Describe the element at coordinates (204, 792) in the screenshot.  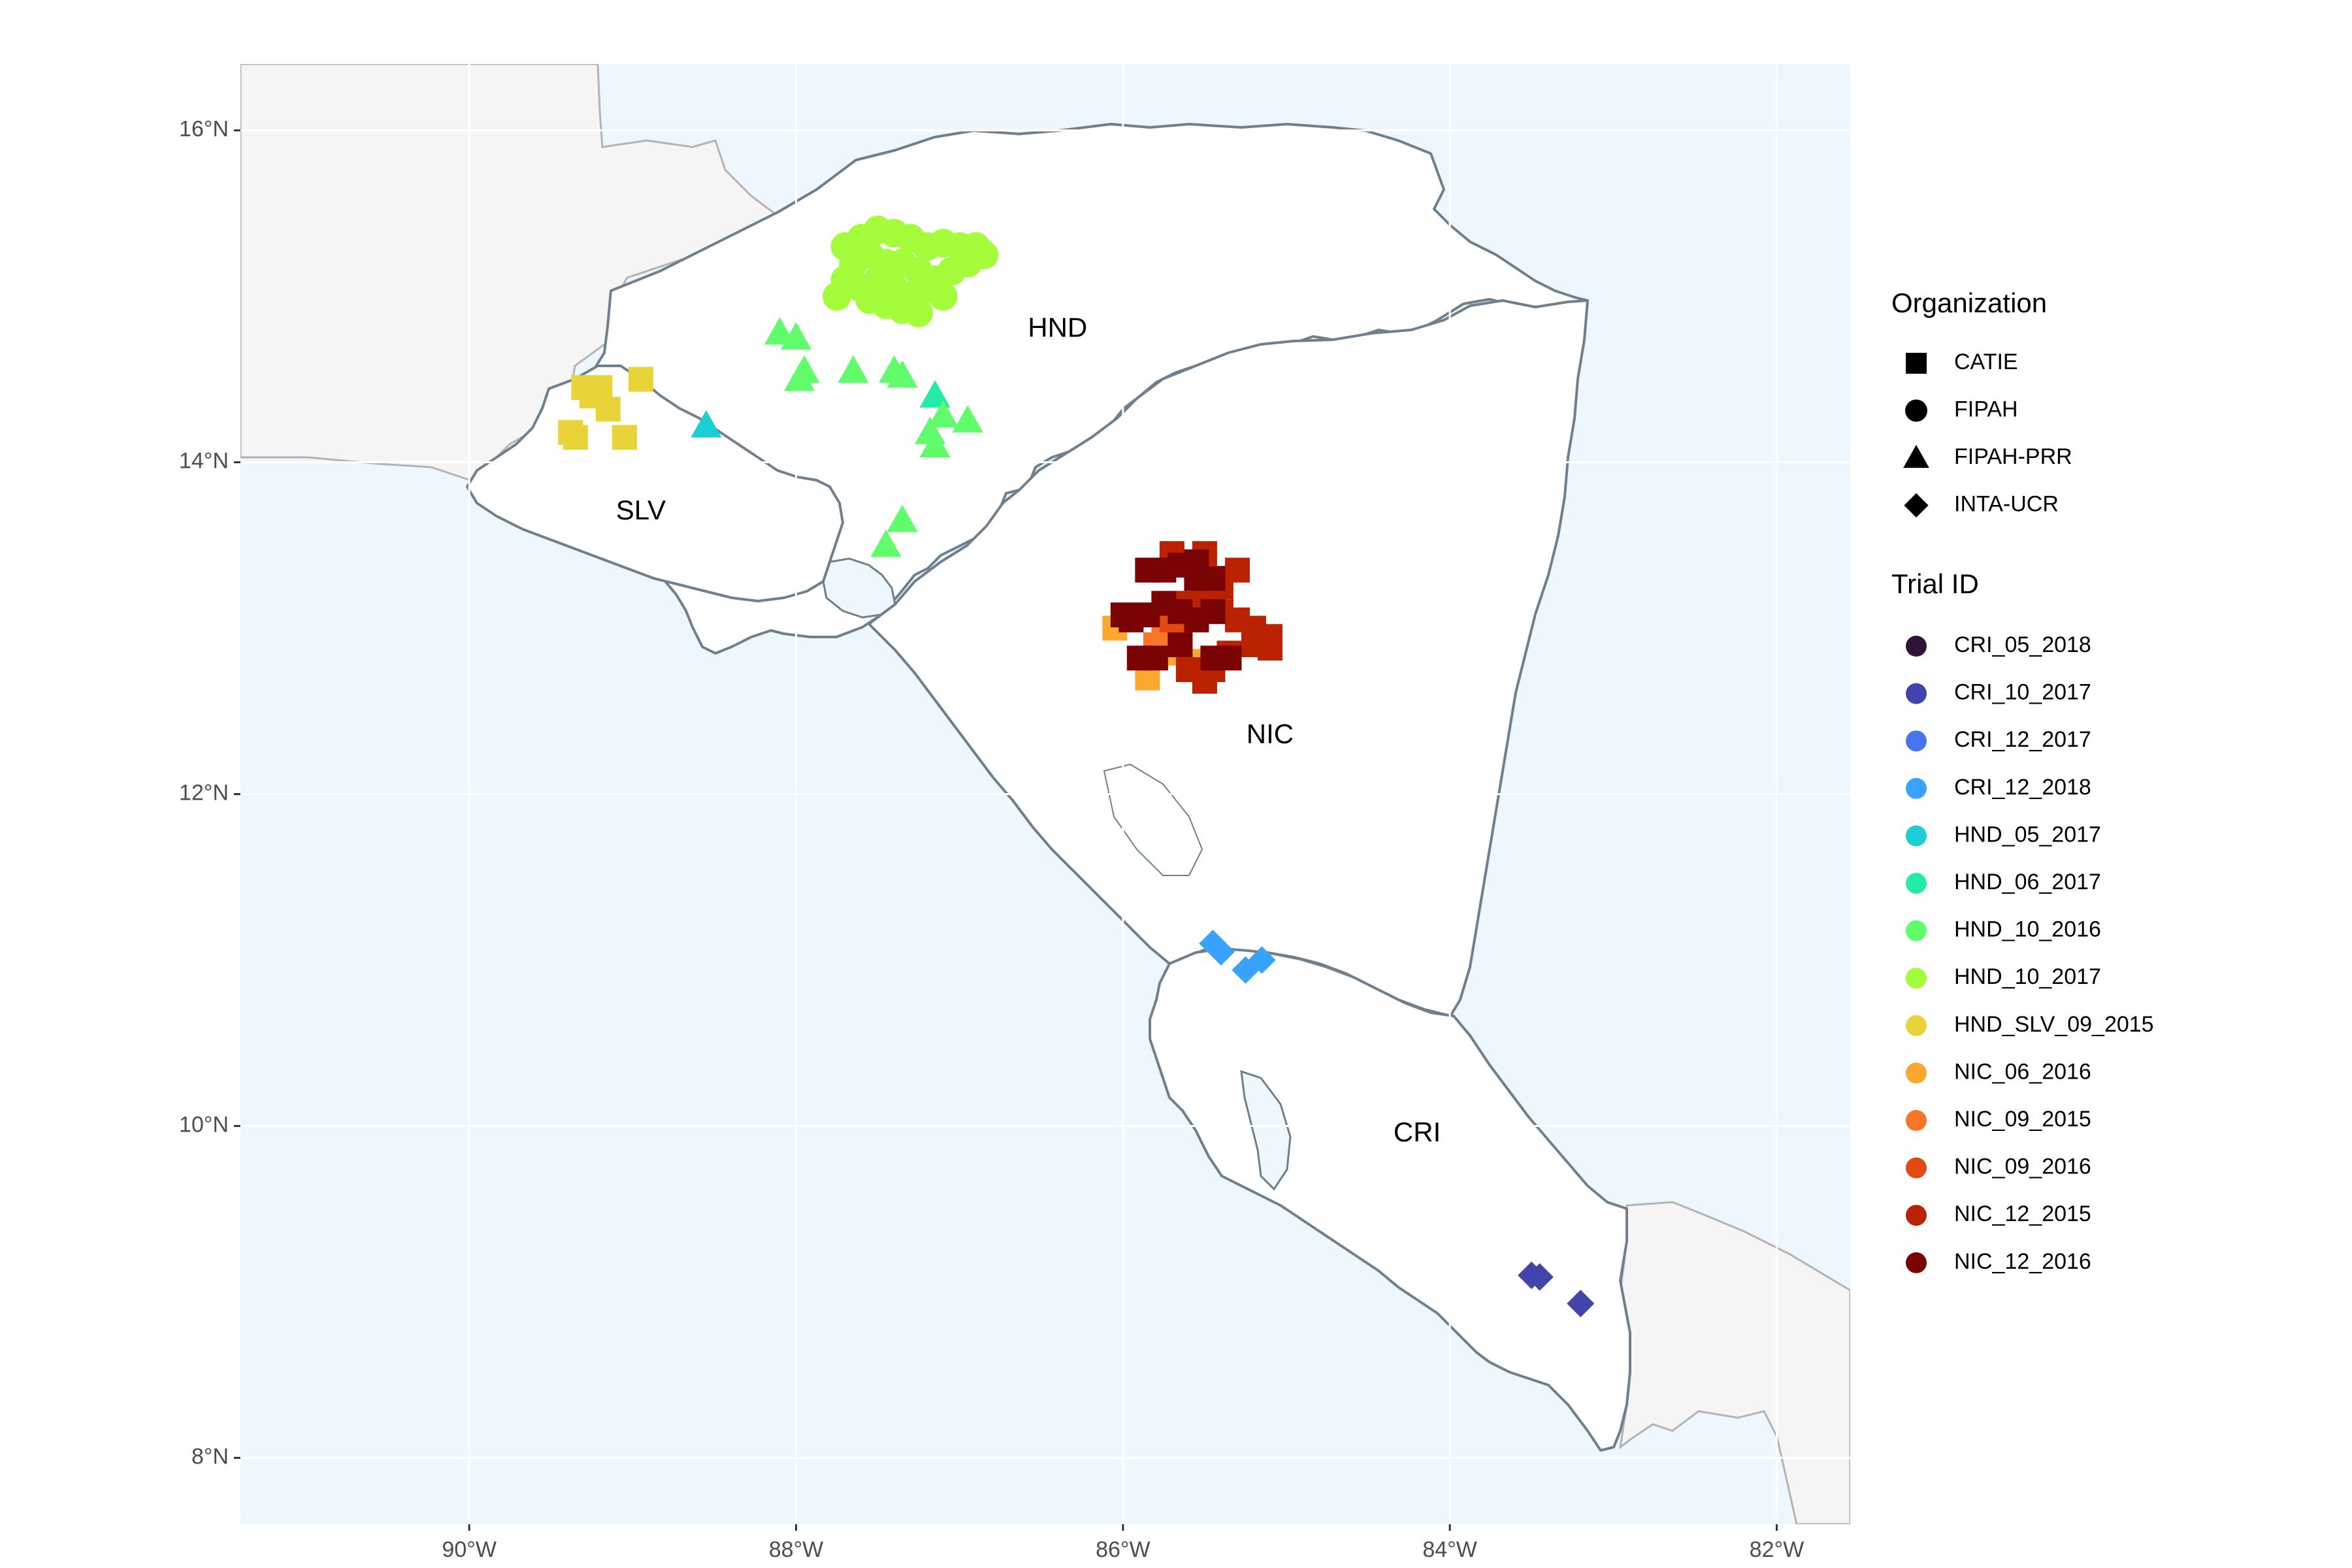
I see `y-tick-label: 12°N` at that location.